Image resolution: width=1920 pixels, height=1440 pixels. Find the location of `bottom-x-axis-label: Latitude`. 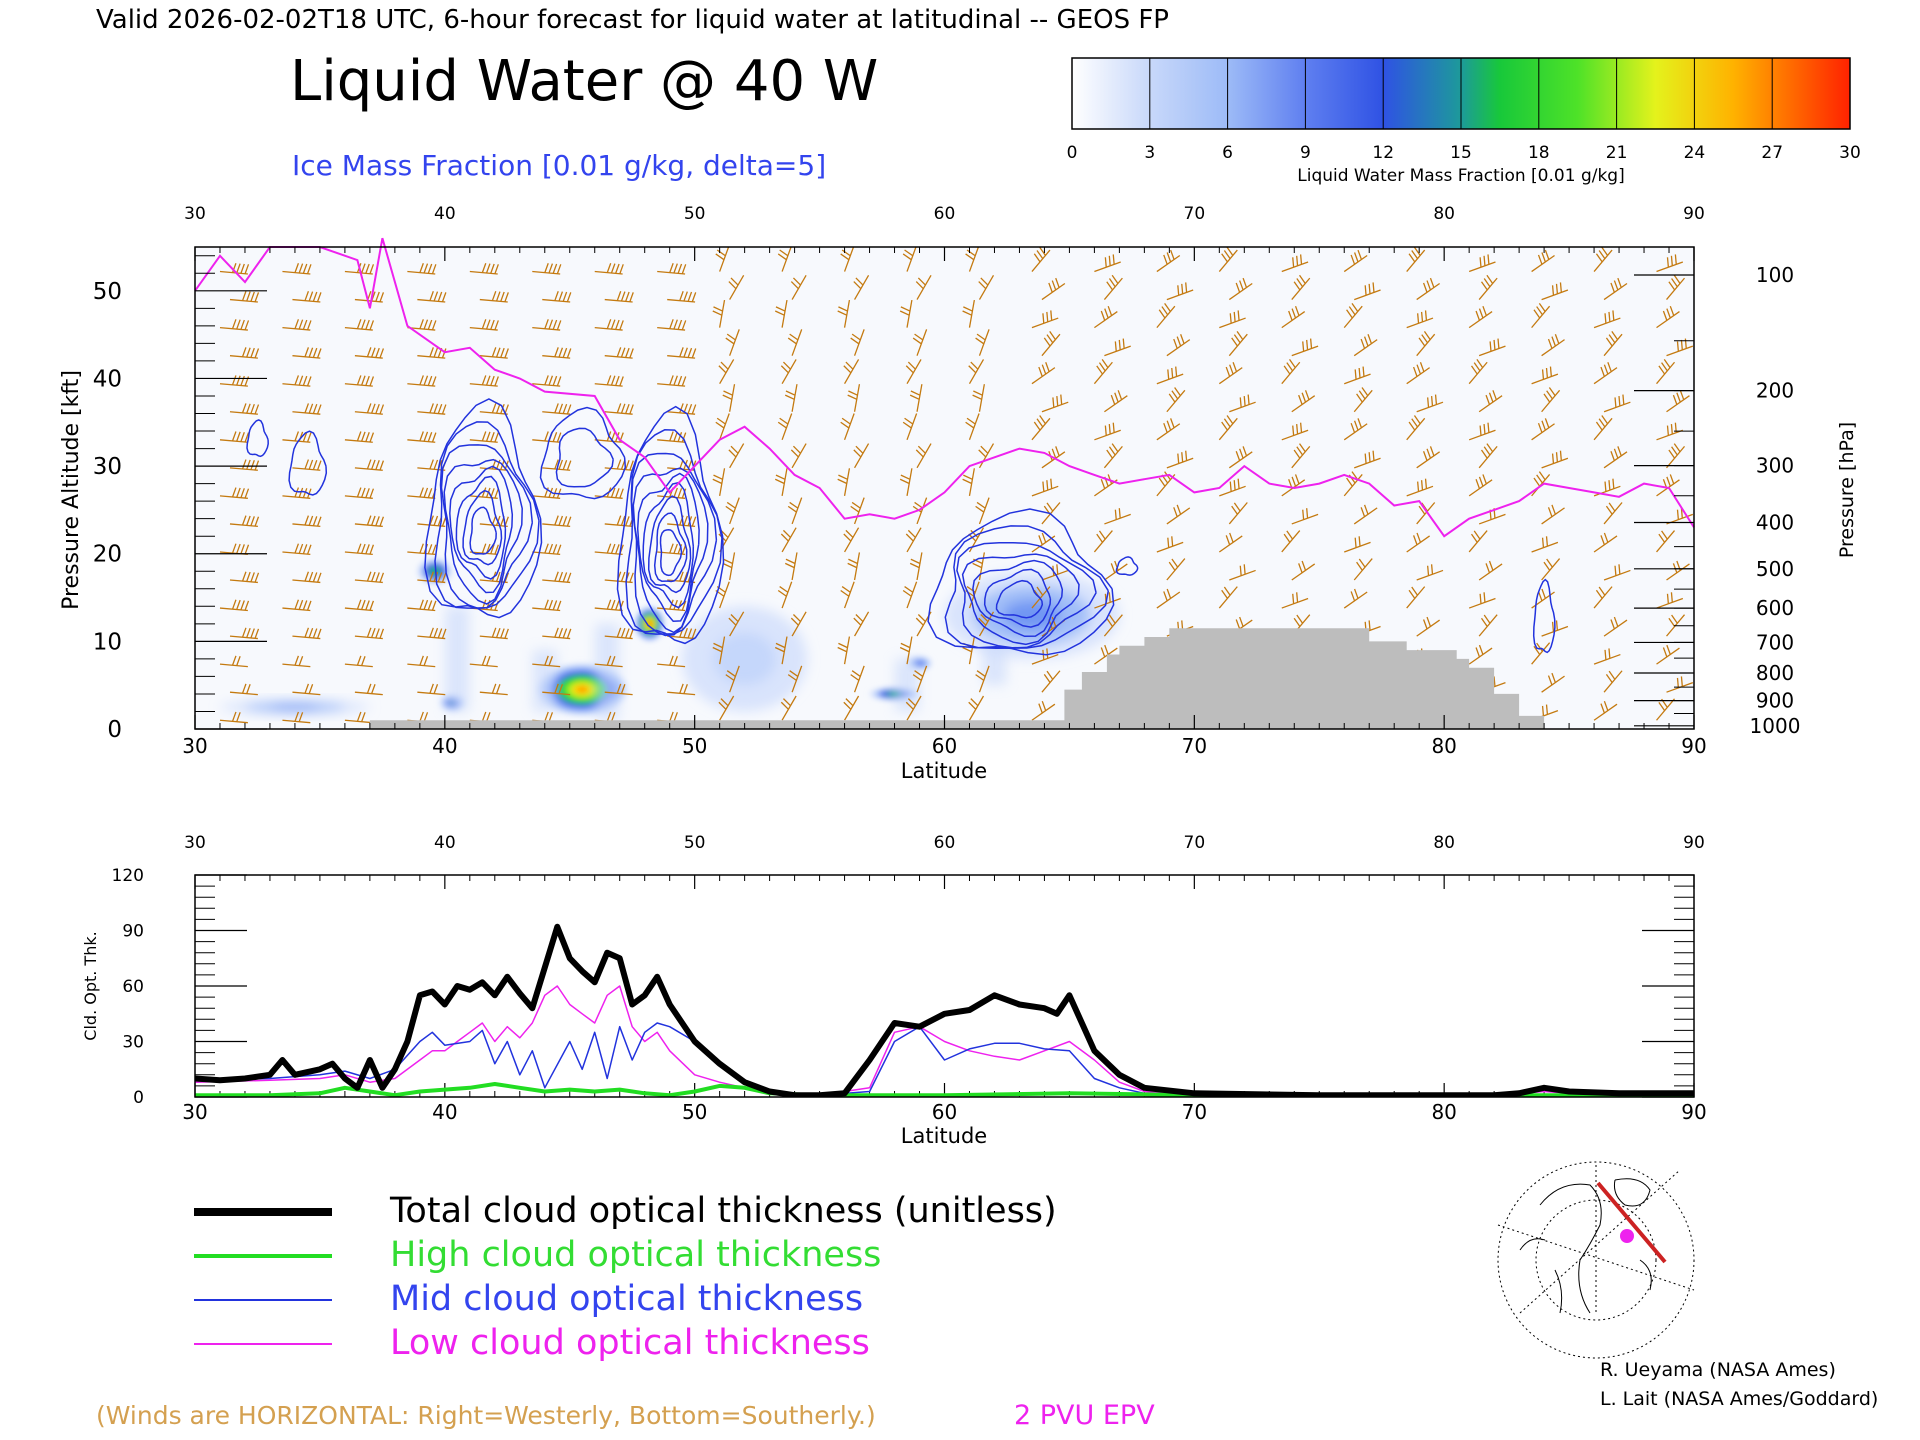

bottom-x-axis-label: Latitude is located at coordinates (944, 1136).